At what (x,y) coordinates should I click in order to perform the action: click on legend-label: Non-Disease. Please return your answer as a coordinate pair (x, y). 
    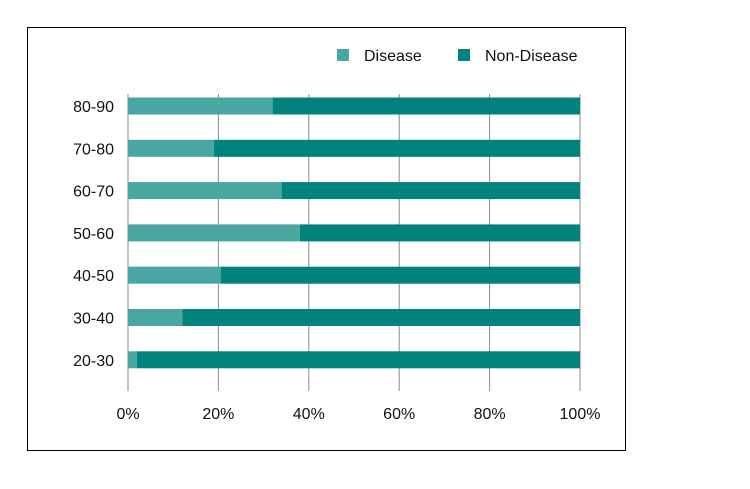
    Looking at the image, I should click on (531, 56).